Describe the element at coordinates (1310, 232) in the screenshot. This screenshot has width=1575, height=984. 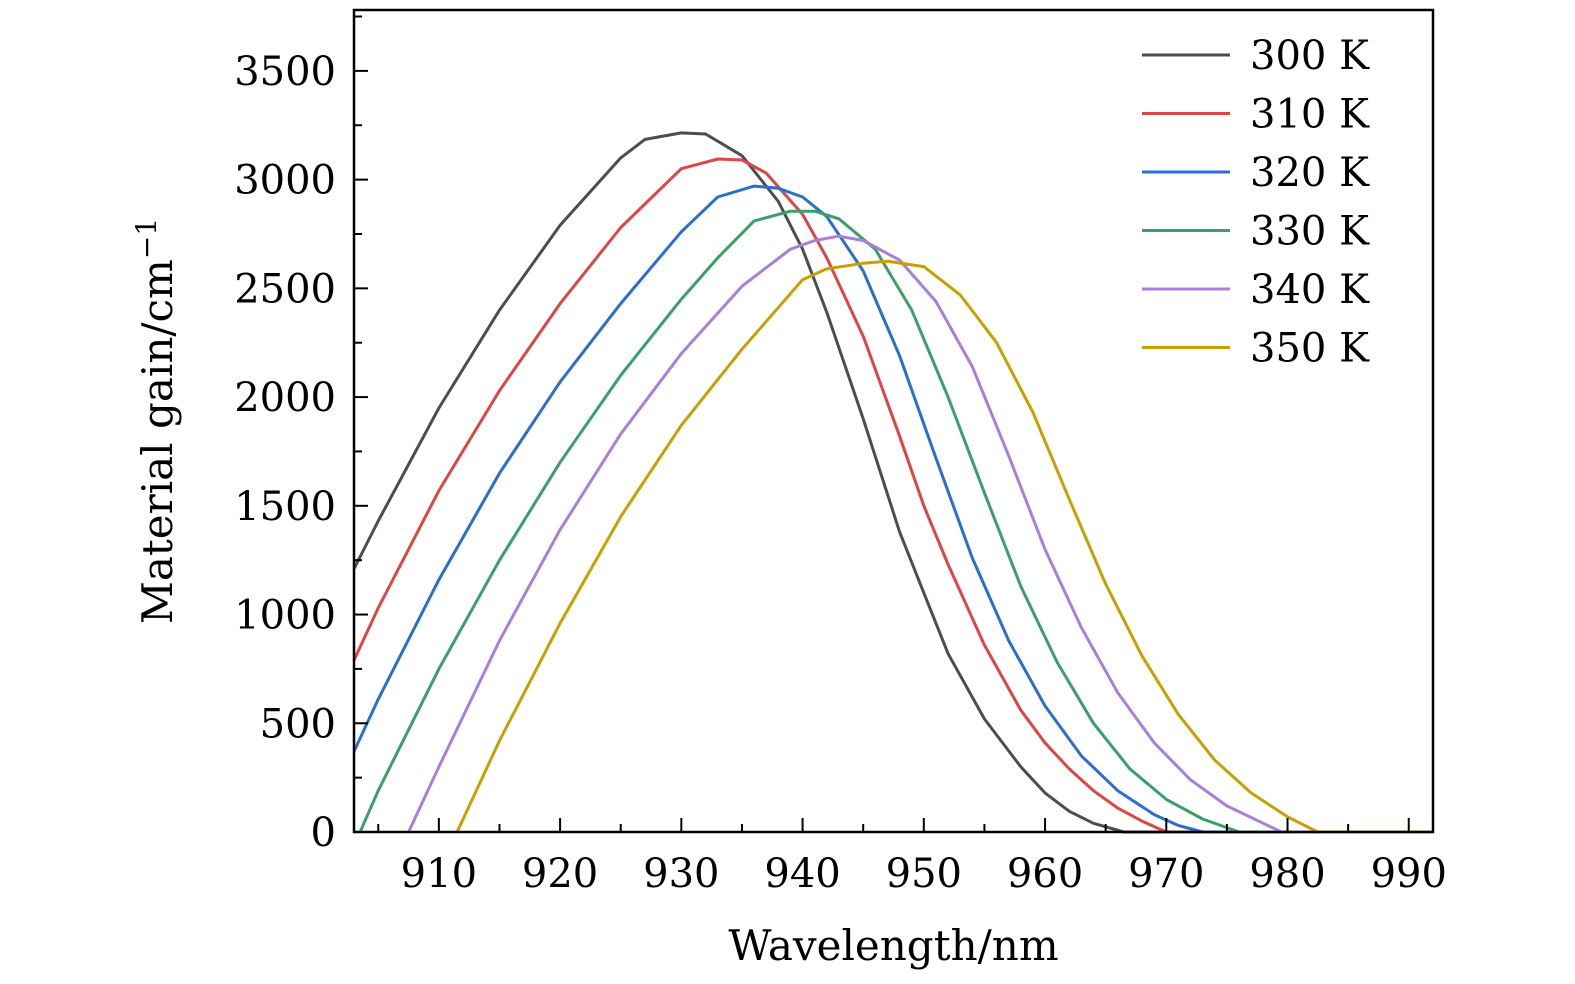
I see `legend-label-4: 330 K` at that location.